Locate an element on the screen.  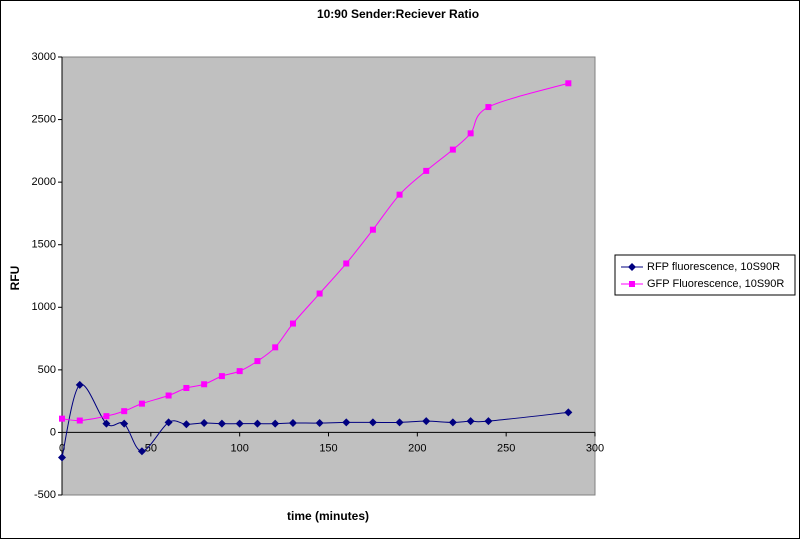
x-tick-label: 200 is located at coordinates (417, 448).